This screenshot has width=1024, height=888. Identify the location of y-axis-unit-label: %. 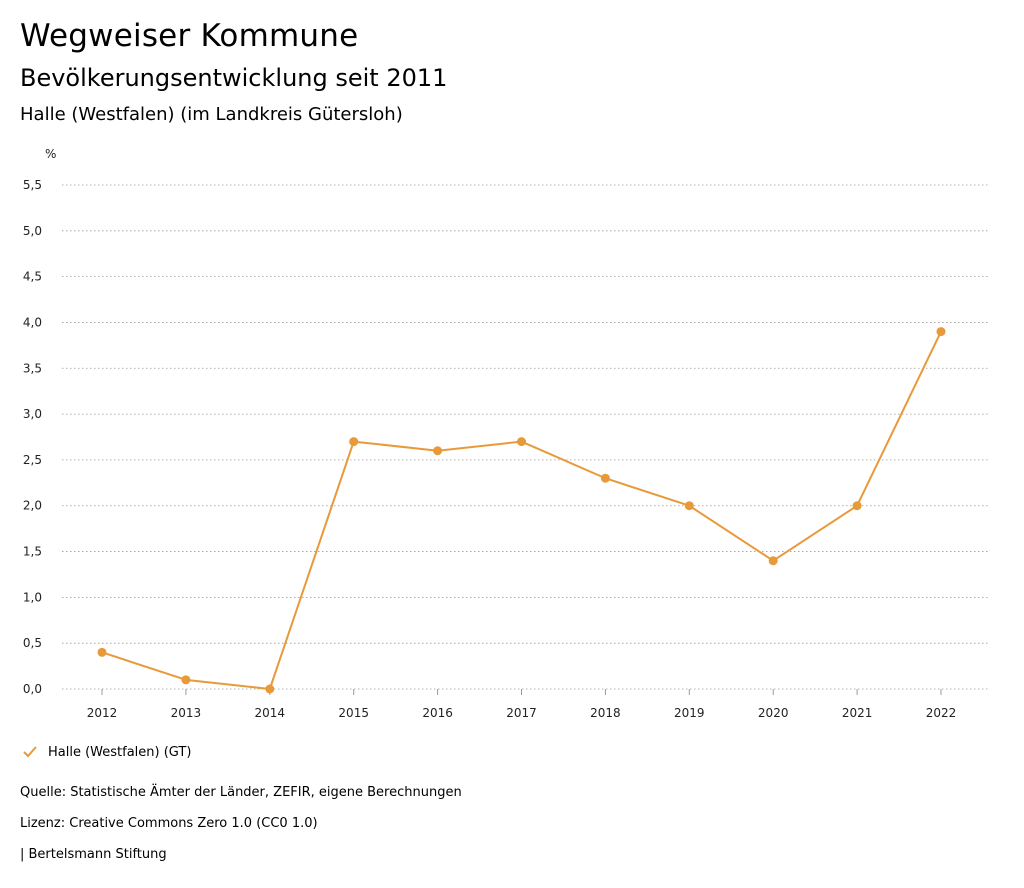
(50, 154).